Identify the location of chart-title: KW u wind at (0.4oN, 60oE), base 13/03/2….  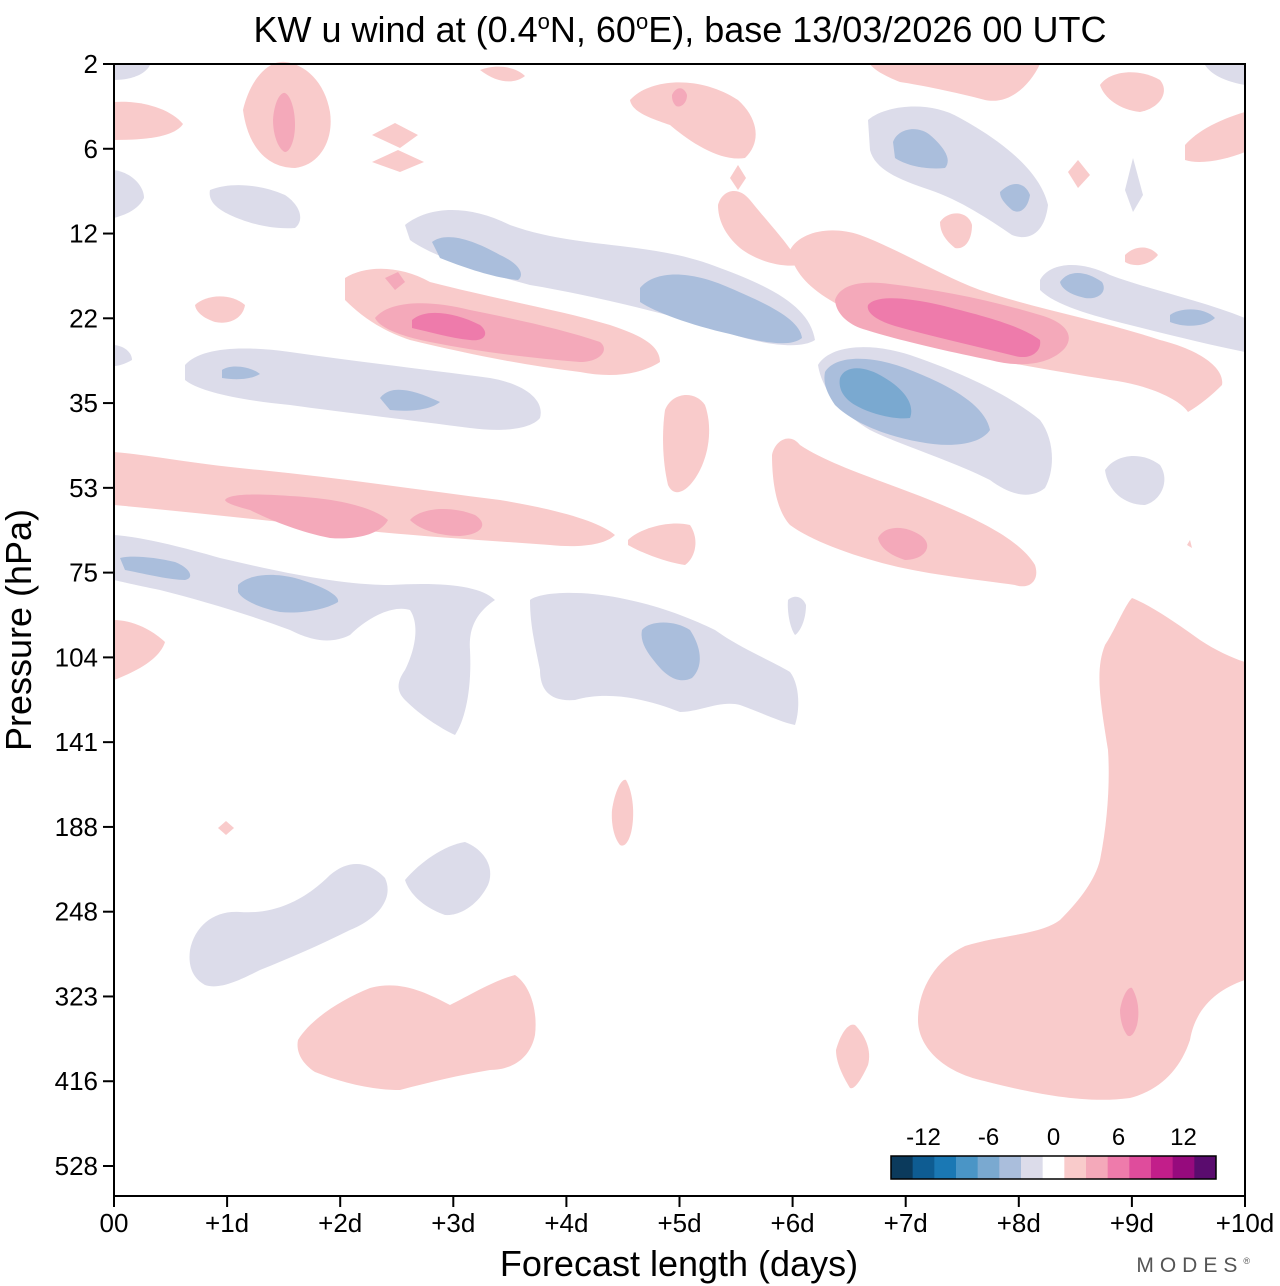
(680, 29).